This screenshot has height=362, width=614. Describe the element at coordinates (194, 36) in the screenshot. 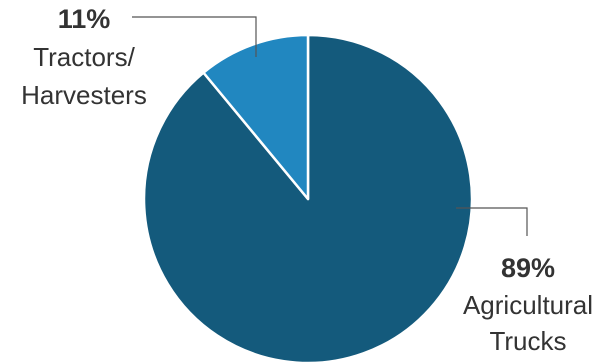

I see `leader-line-tractors-harvesters` at that location.